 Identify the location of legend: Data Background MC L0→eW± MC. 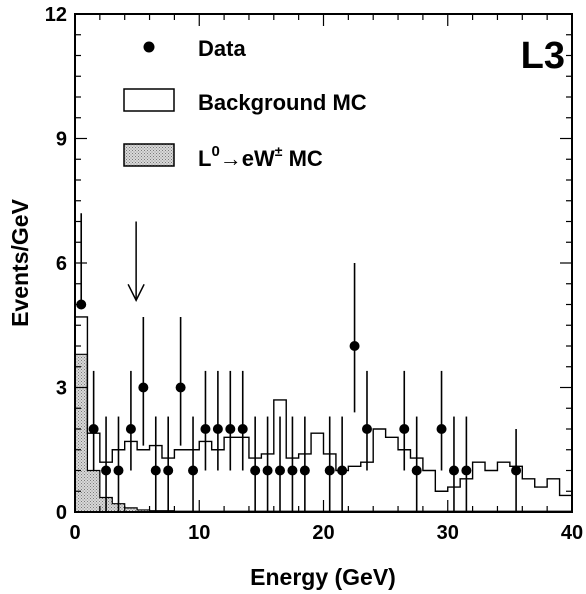
(245, 103).